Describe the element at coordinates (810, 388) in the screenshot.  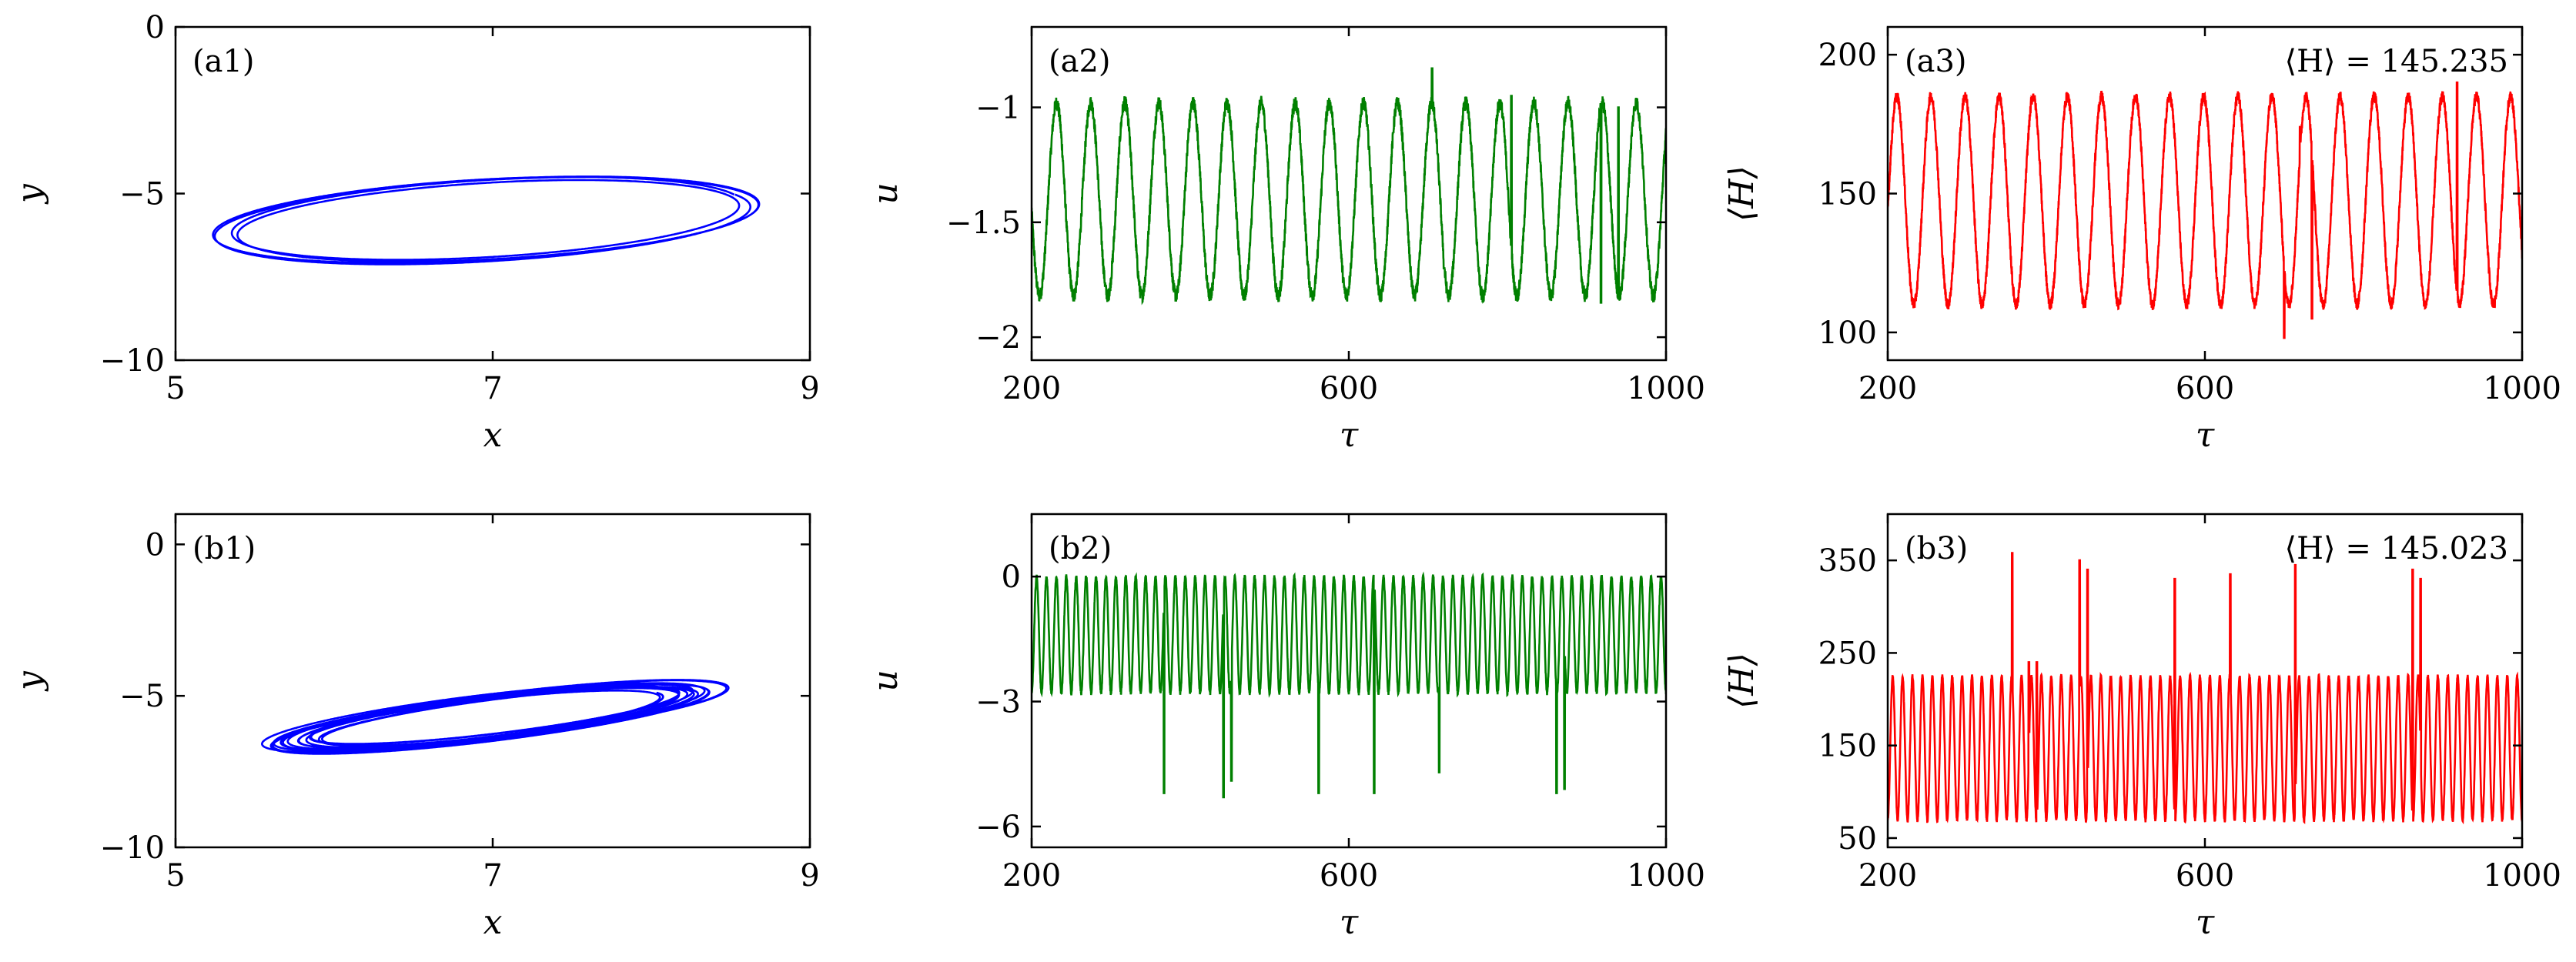
I see `x-tick-label-a1-2: 9` at that location.